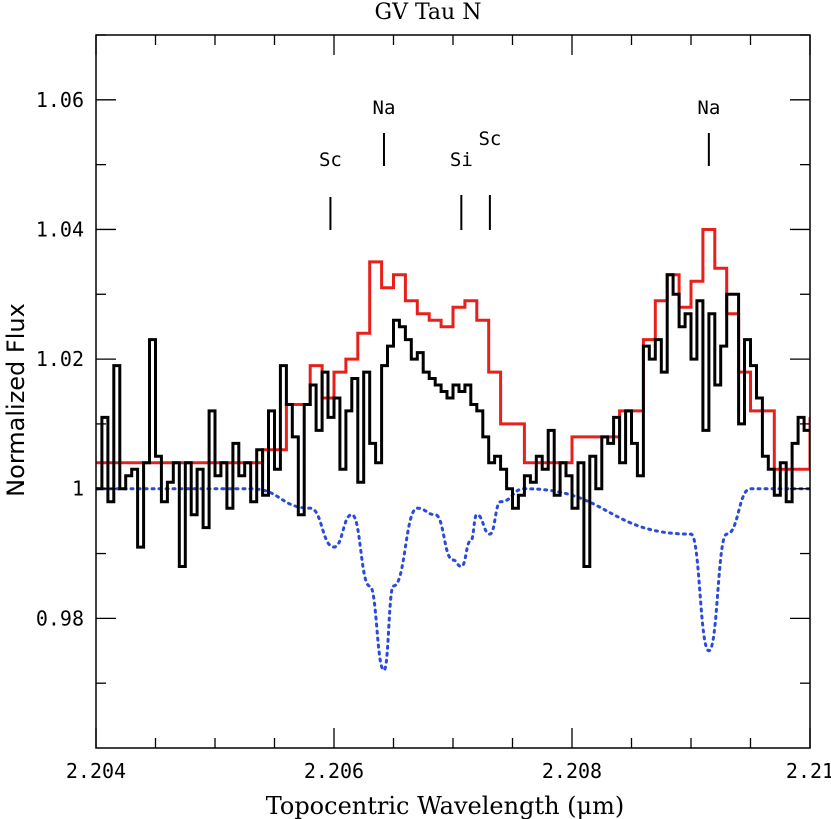 Image resolution: width=831 pixels, height=819 pixels. Describe the element at coordinates (16, 400) in the screenshot. I see `y-axis-label: Normalized Flux` at that location.